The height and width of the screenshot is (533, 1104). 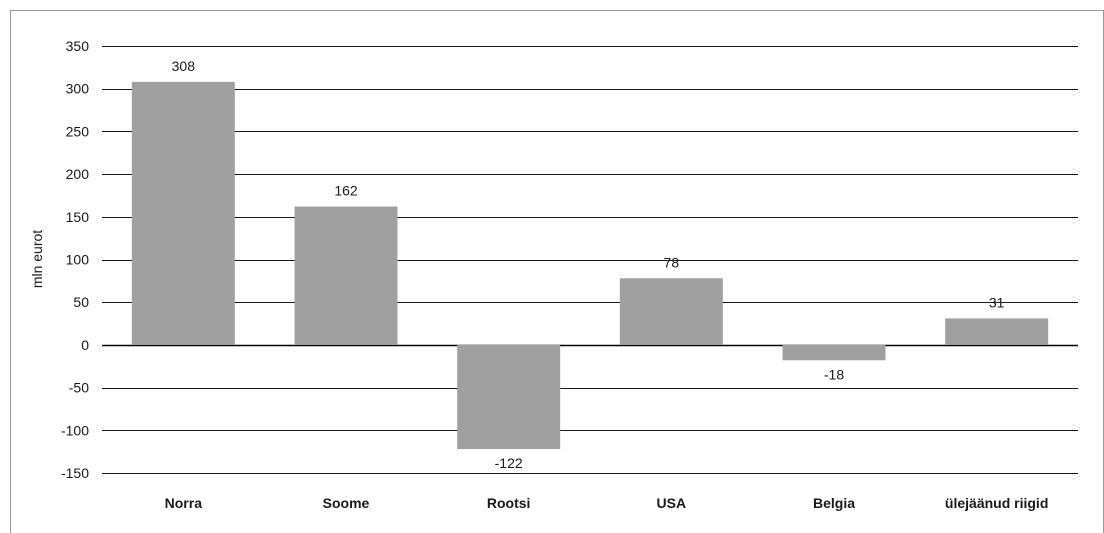 I want to click on x-tick-label: Rootsi, so click(x=509, y=503).